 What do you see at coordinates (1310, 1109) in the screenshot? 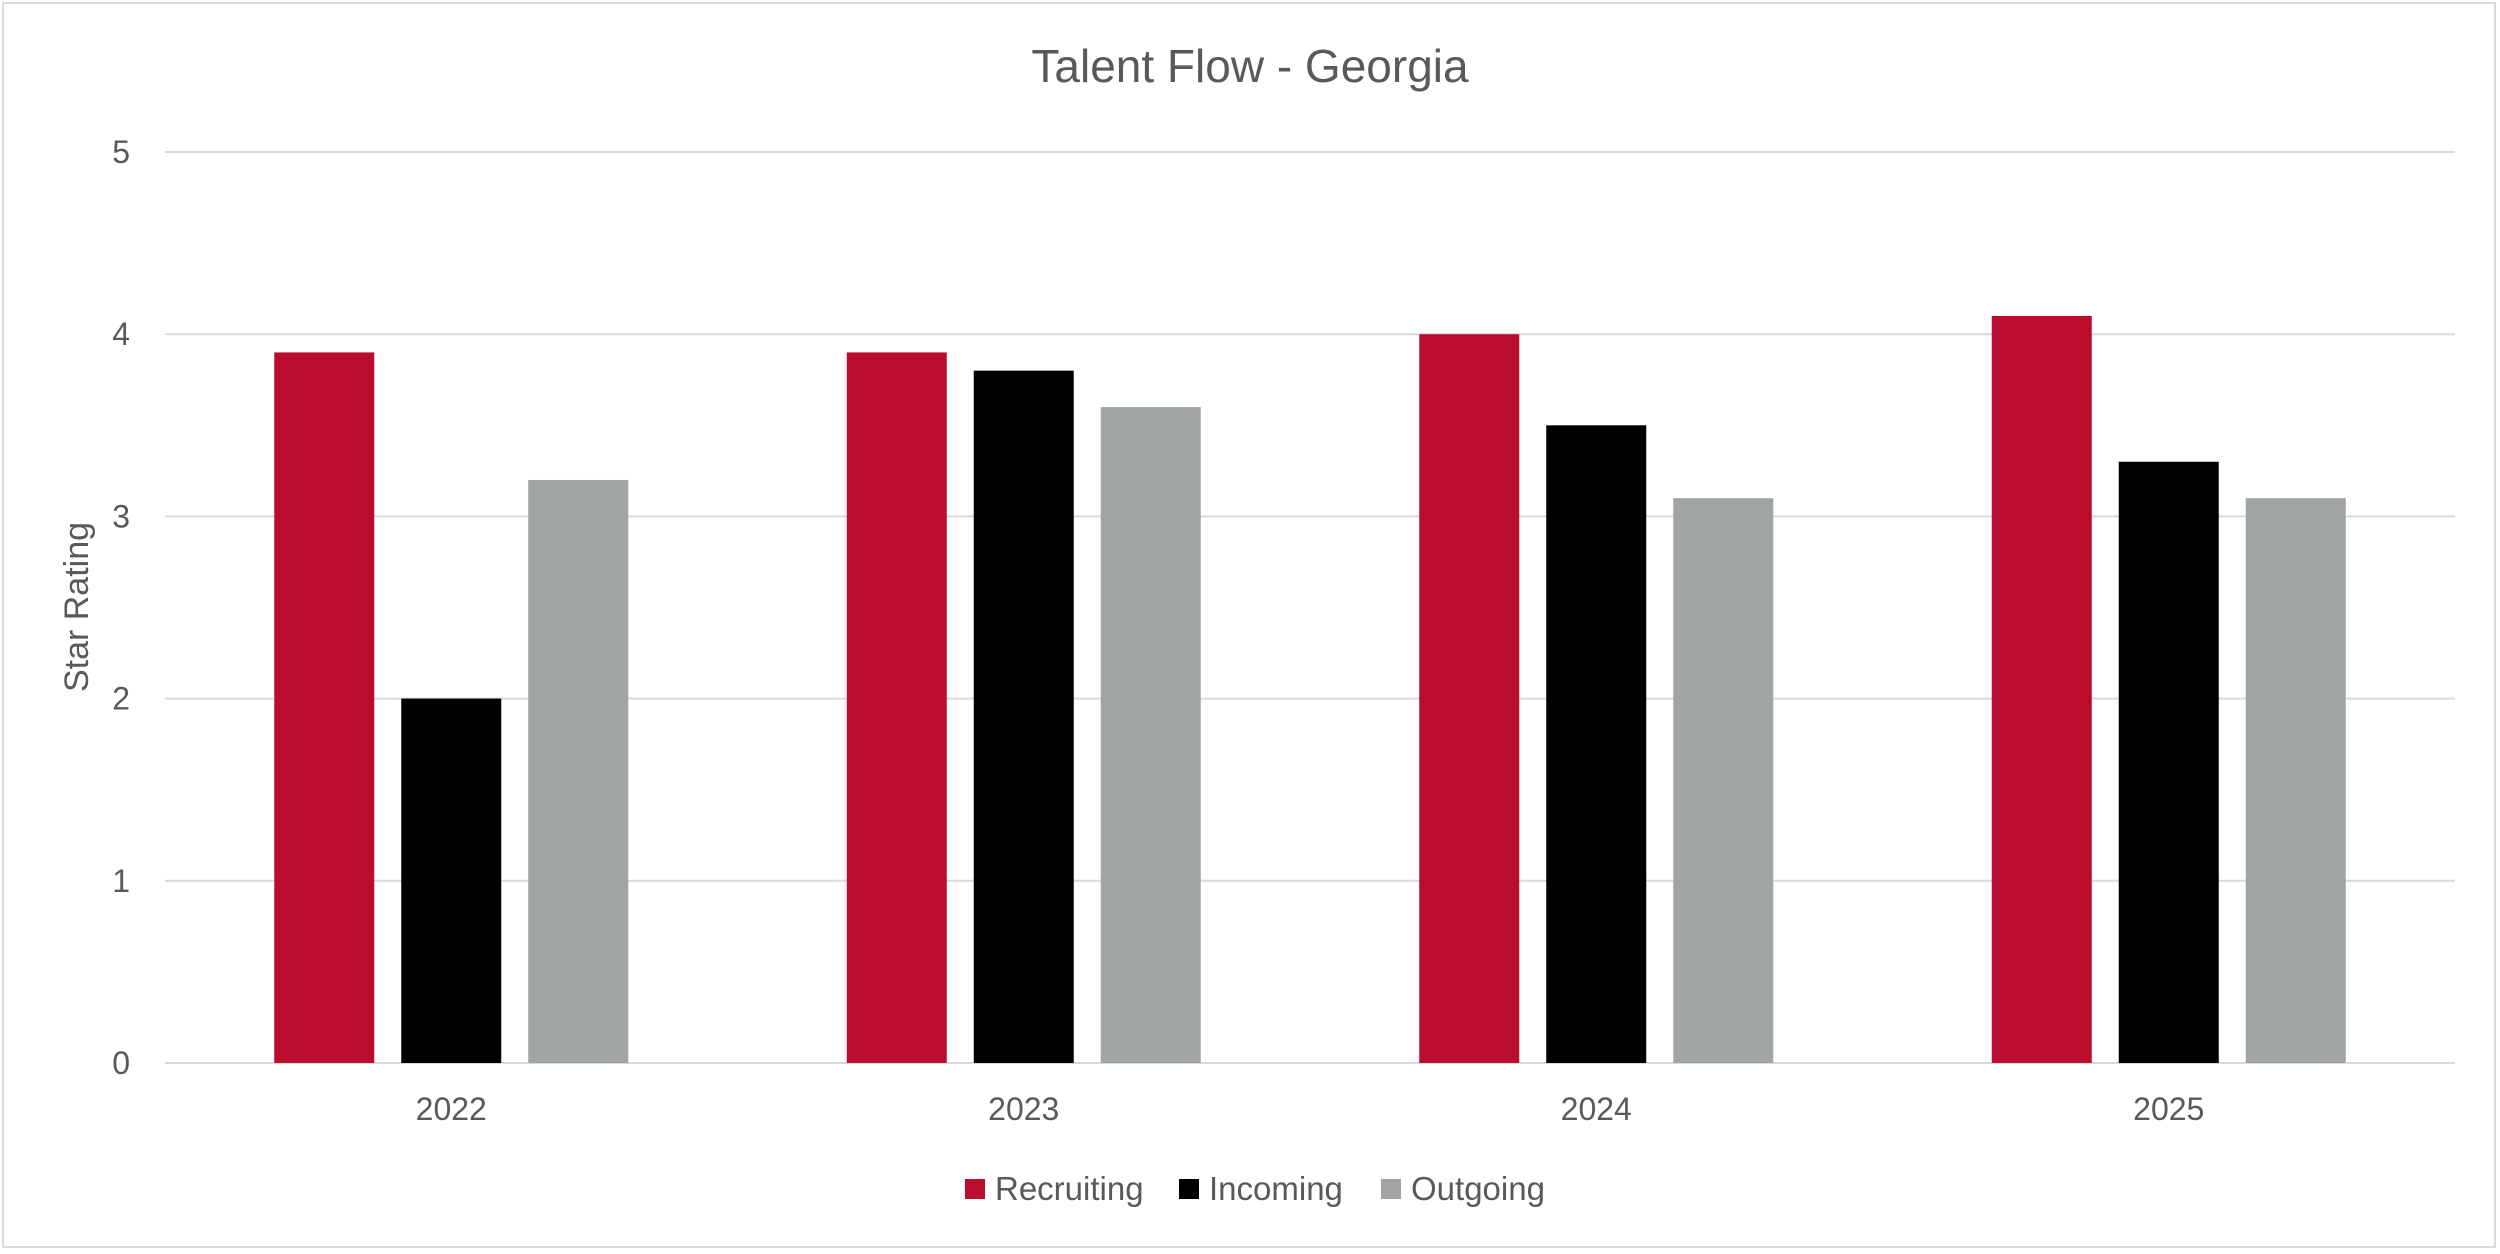
I see `x-axis-ticks: 2022 2023 2024 2025` at bounding box center [1310, 1109].